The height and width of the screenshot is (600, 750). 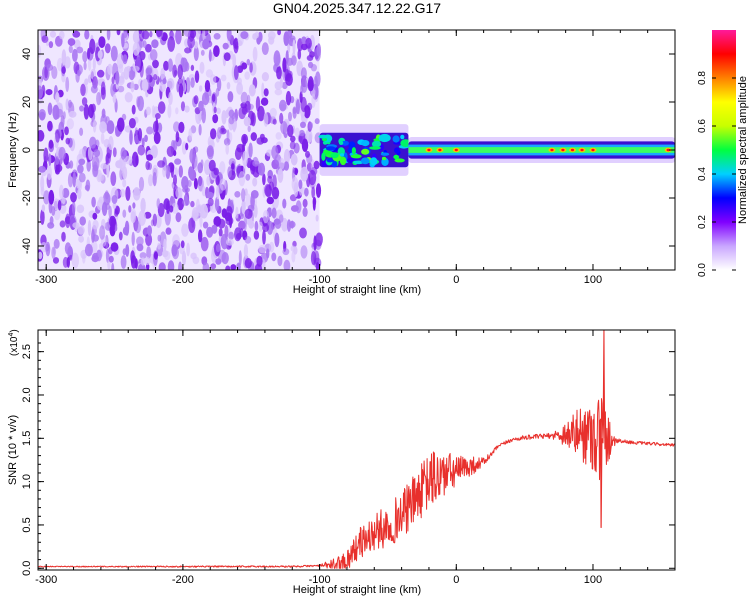 What do you see at coordinates (46, 280) in the screenshot?
I see `x-tick-label: -300` at bounding box center [46, 280].